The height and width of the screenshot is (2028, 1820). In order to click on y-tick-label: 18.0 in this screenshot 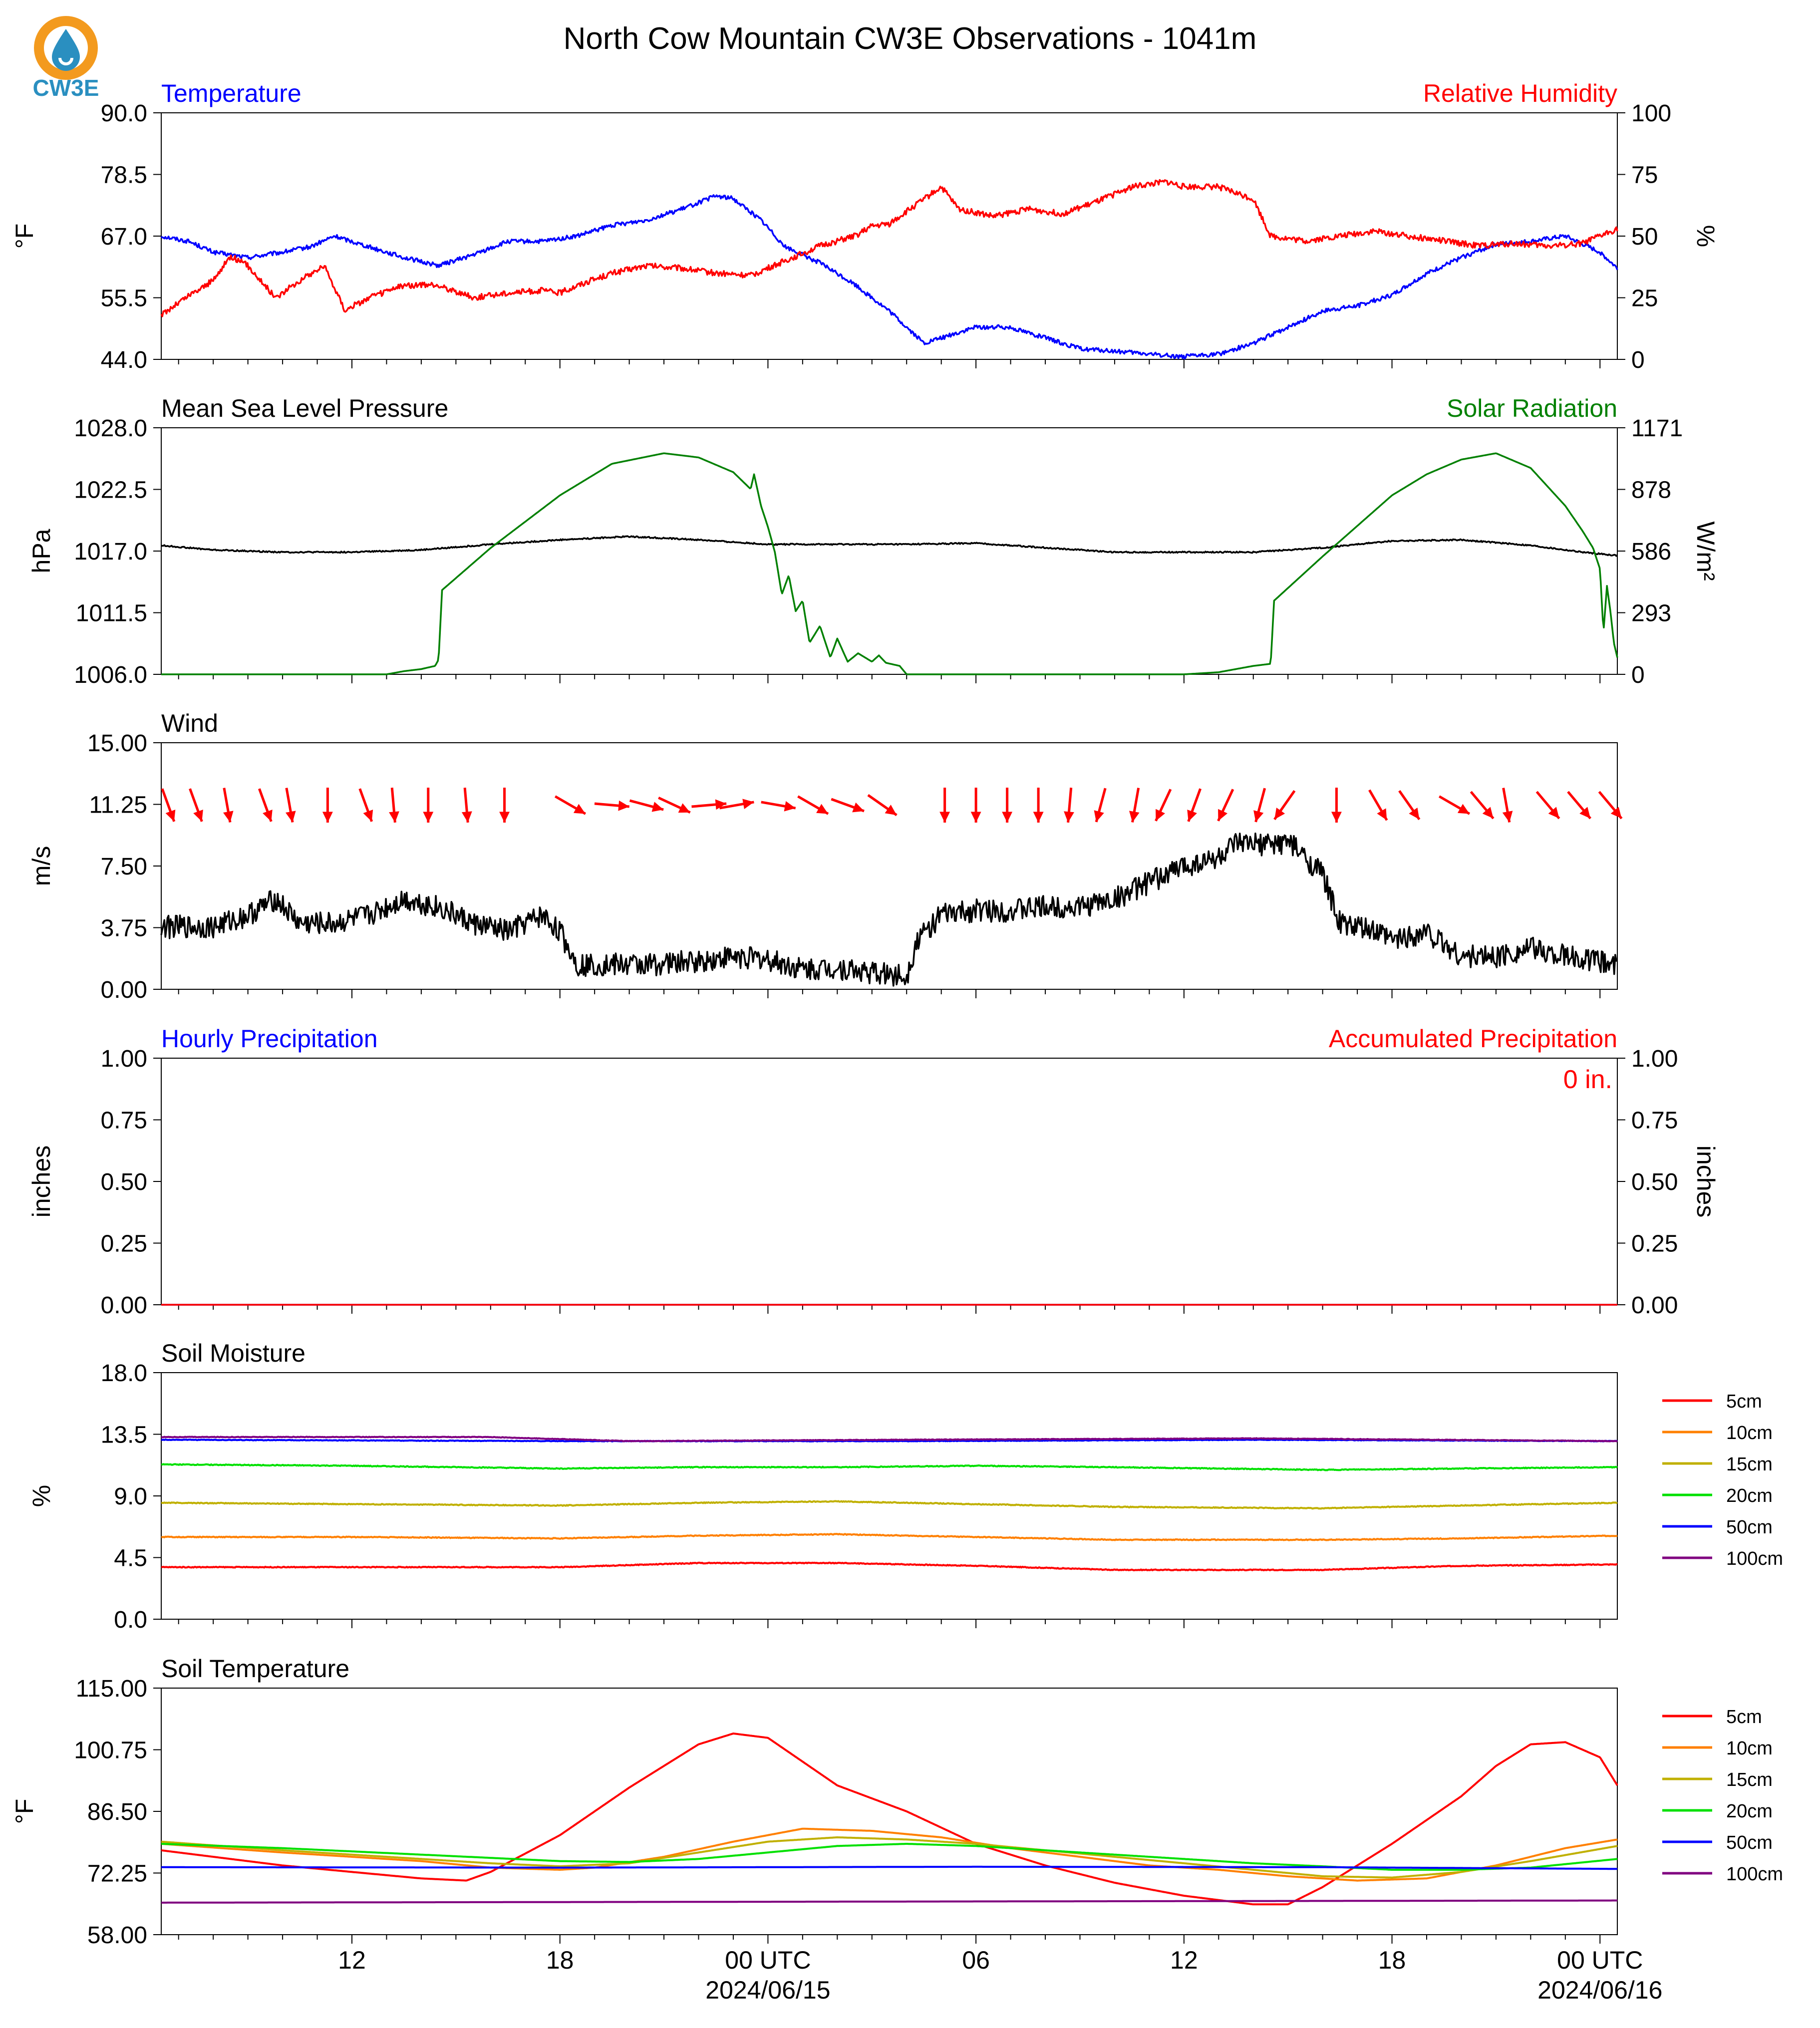, I will do `click(124, 1373)`.